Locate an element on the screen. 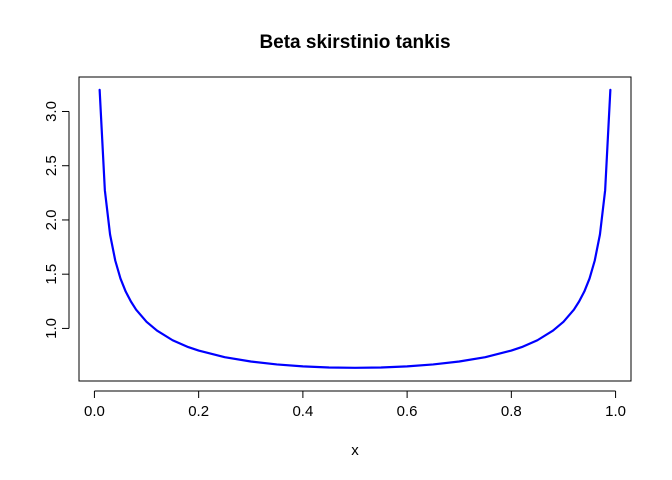 This screenshot has width=672, height=480. chart-title: Beta skirstinio tankis is located at coordinates (354, 42).